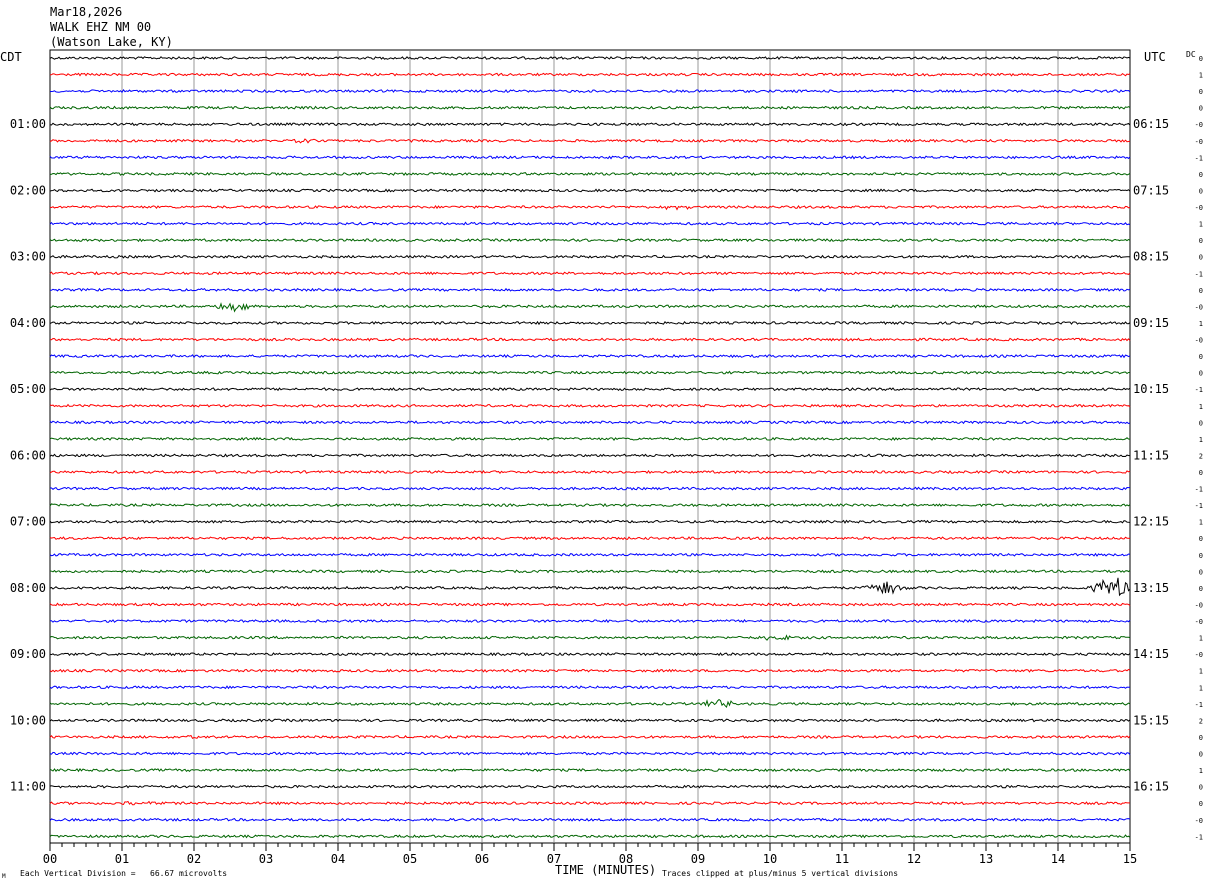 This screenshot has width=1210, height=886. What do you see at coordinates (1151, 190) in the screenshot?
I see `utc-hour-label: 07:15` at bounding box center [1151, 190].